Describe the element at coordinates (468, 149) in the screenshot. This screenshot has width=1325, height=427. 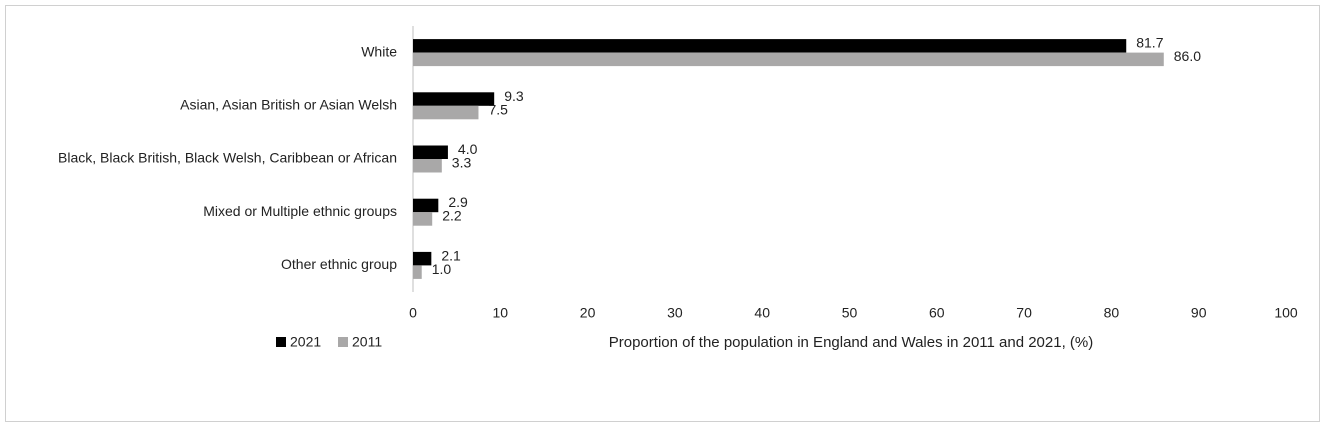
I see `data-label: 4.0` at that location.